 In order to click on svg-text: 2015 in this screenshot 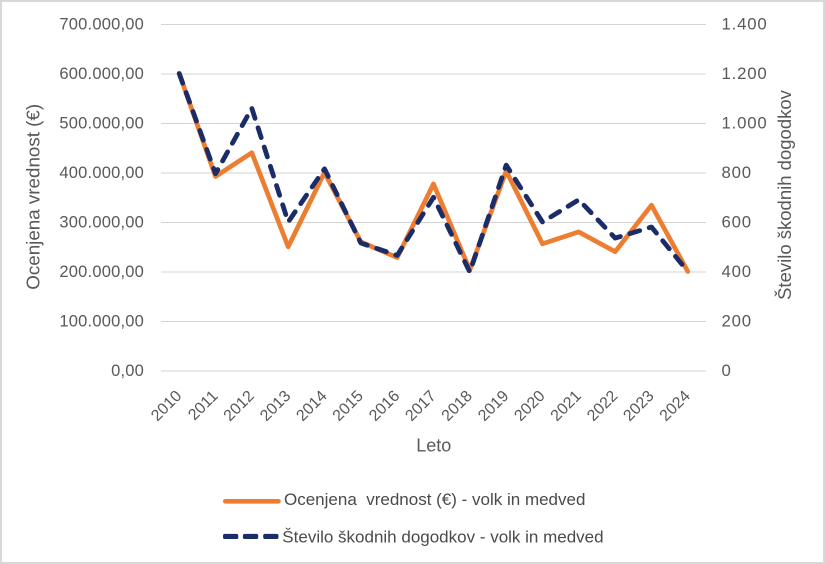, I will do `click(348, 406)`.